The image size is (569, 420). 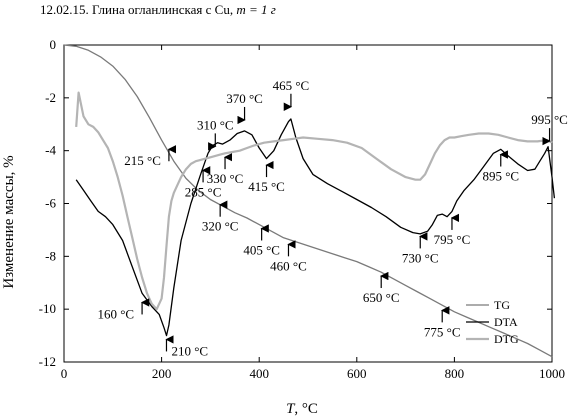 I want to click on y-axis-label: Изменение массы, %, so click(x=9, y=221).